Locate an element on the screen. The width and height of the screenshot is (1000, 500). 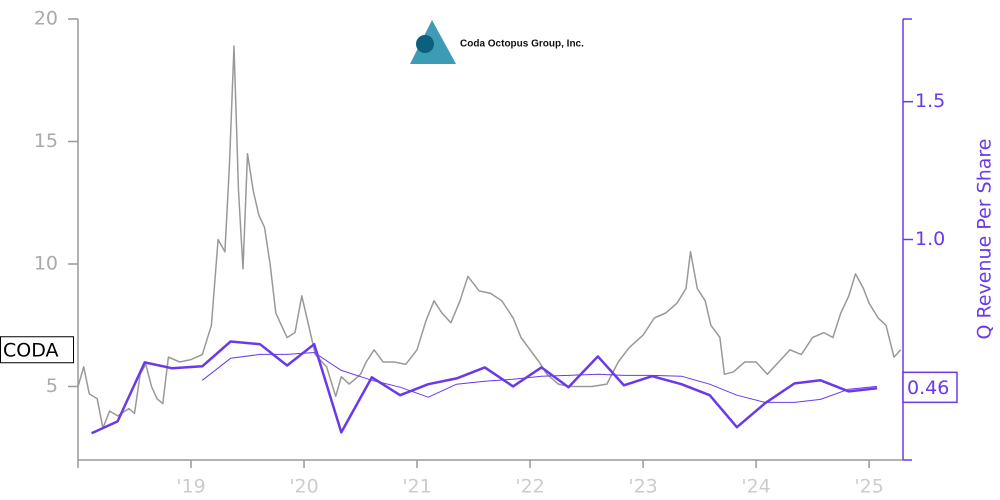
y-tick-label: 15 is located at coordinates (46, 141).